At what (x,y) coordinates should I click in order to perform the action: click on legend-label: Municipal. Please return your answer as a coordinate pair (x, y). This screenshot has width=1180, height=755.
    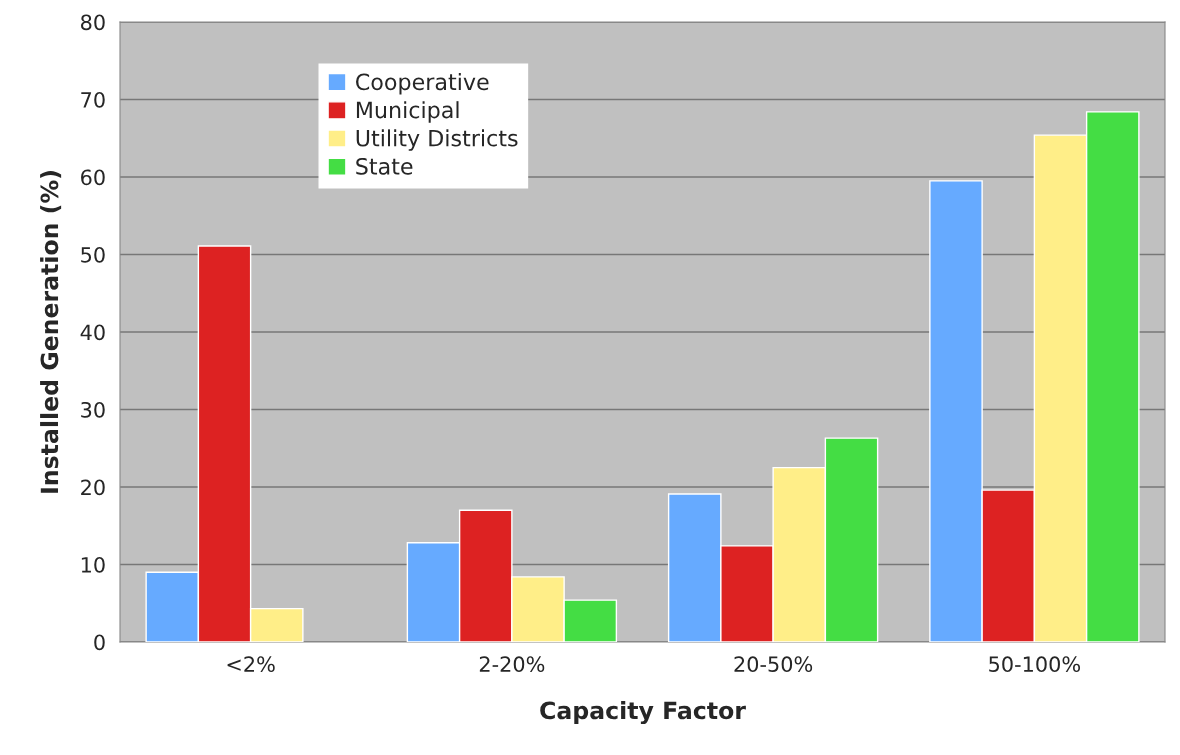
    Looking at the image, I should click on (407, 112).